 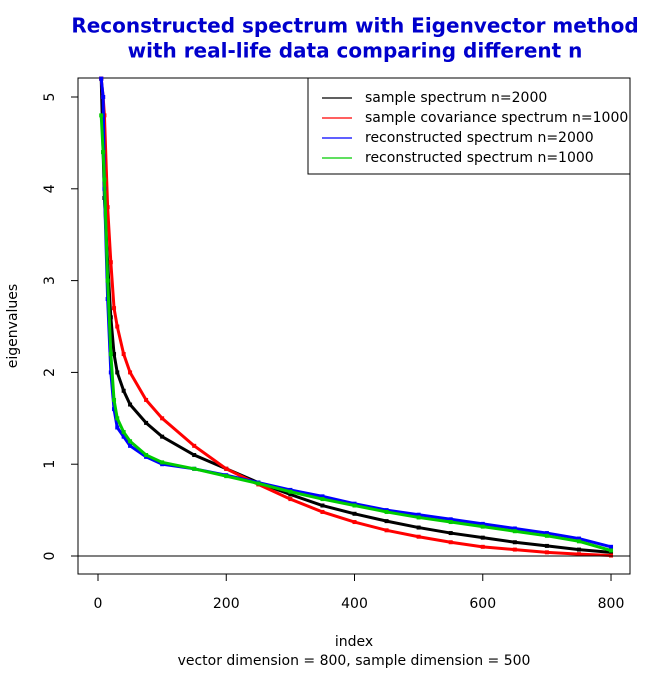 I want to click on x-tick-label: 600, so click(x=482, y=604).